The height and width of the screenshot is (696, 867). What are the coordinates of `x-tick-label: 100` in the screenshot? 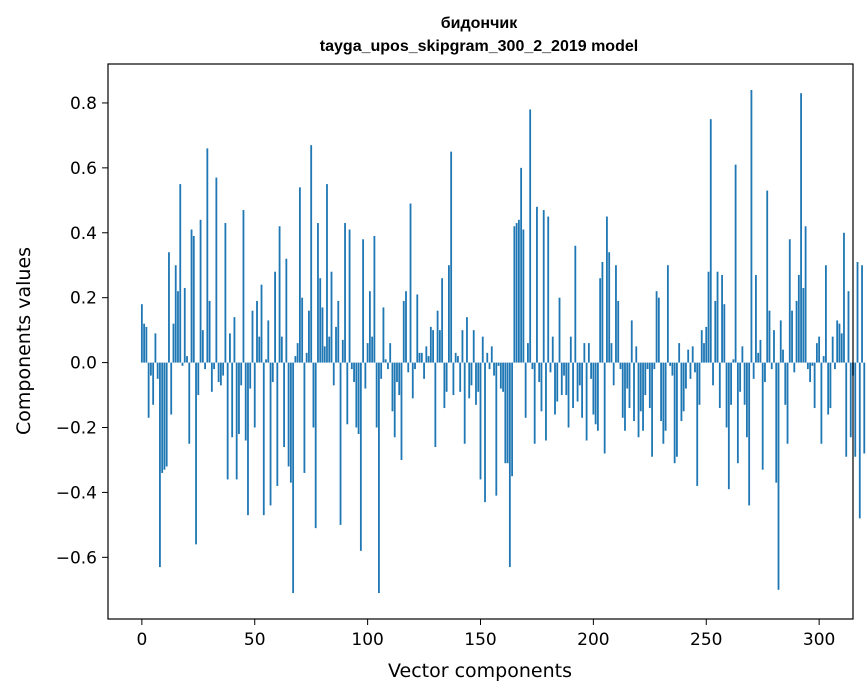 It's located at (367, 640).